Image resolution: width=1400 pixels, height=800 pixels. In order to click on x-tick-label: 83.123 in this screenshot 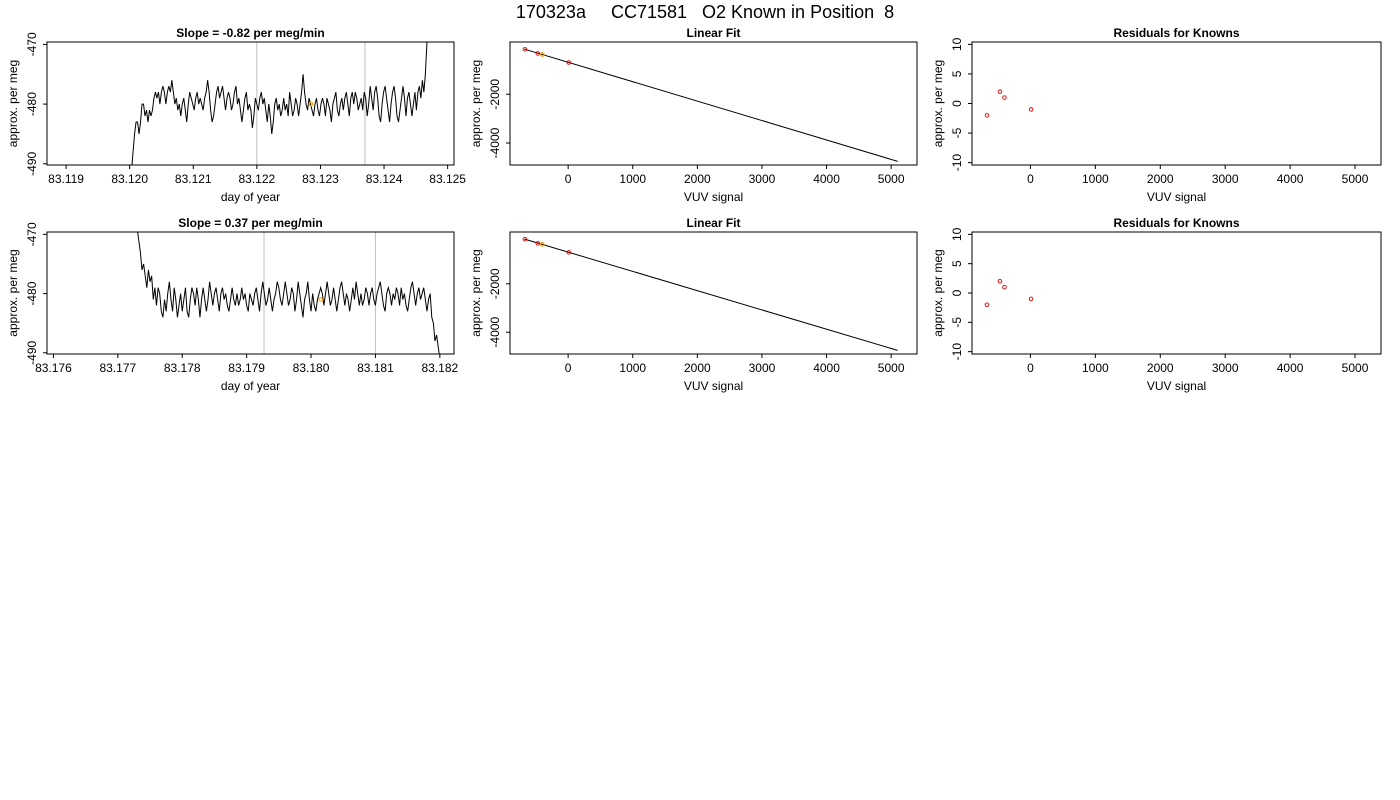, I will do `click(320, 179)`.